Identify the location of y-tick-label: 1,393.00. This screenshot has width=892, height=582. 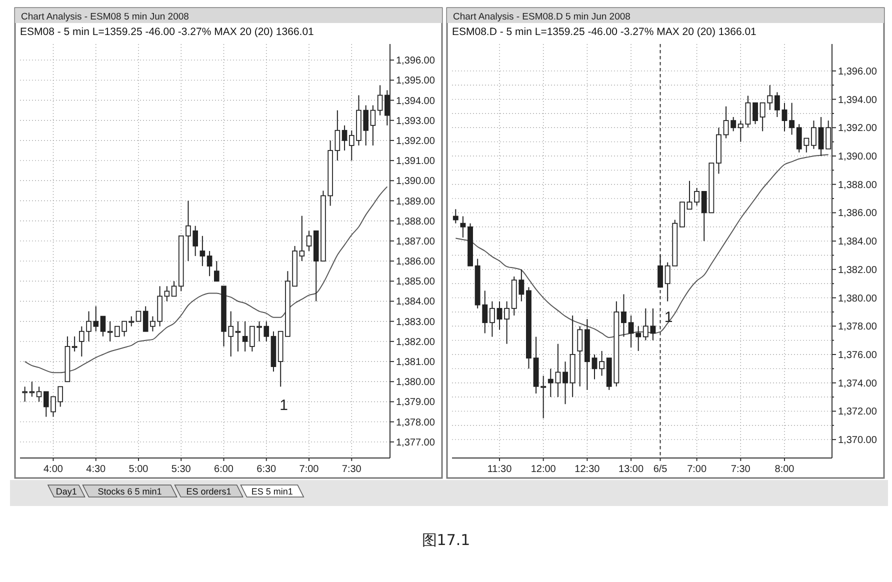
(416, 121).